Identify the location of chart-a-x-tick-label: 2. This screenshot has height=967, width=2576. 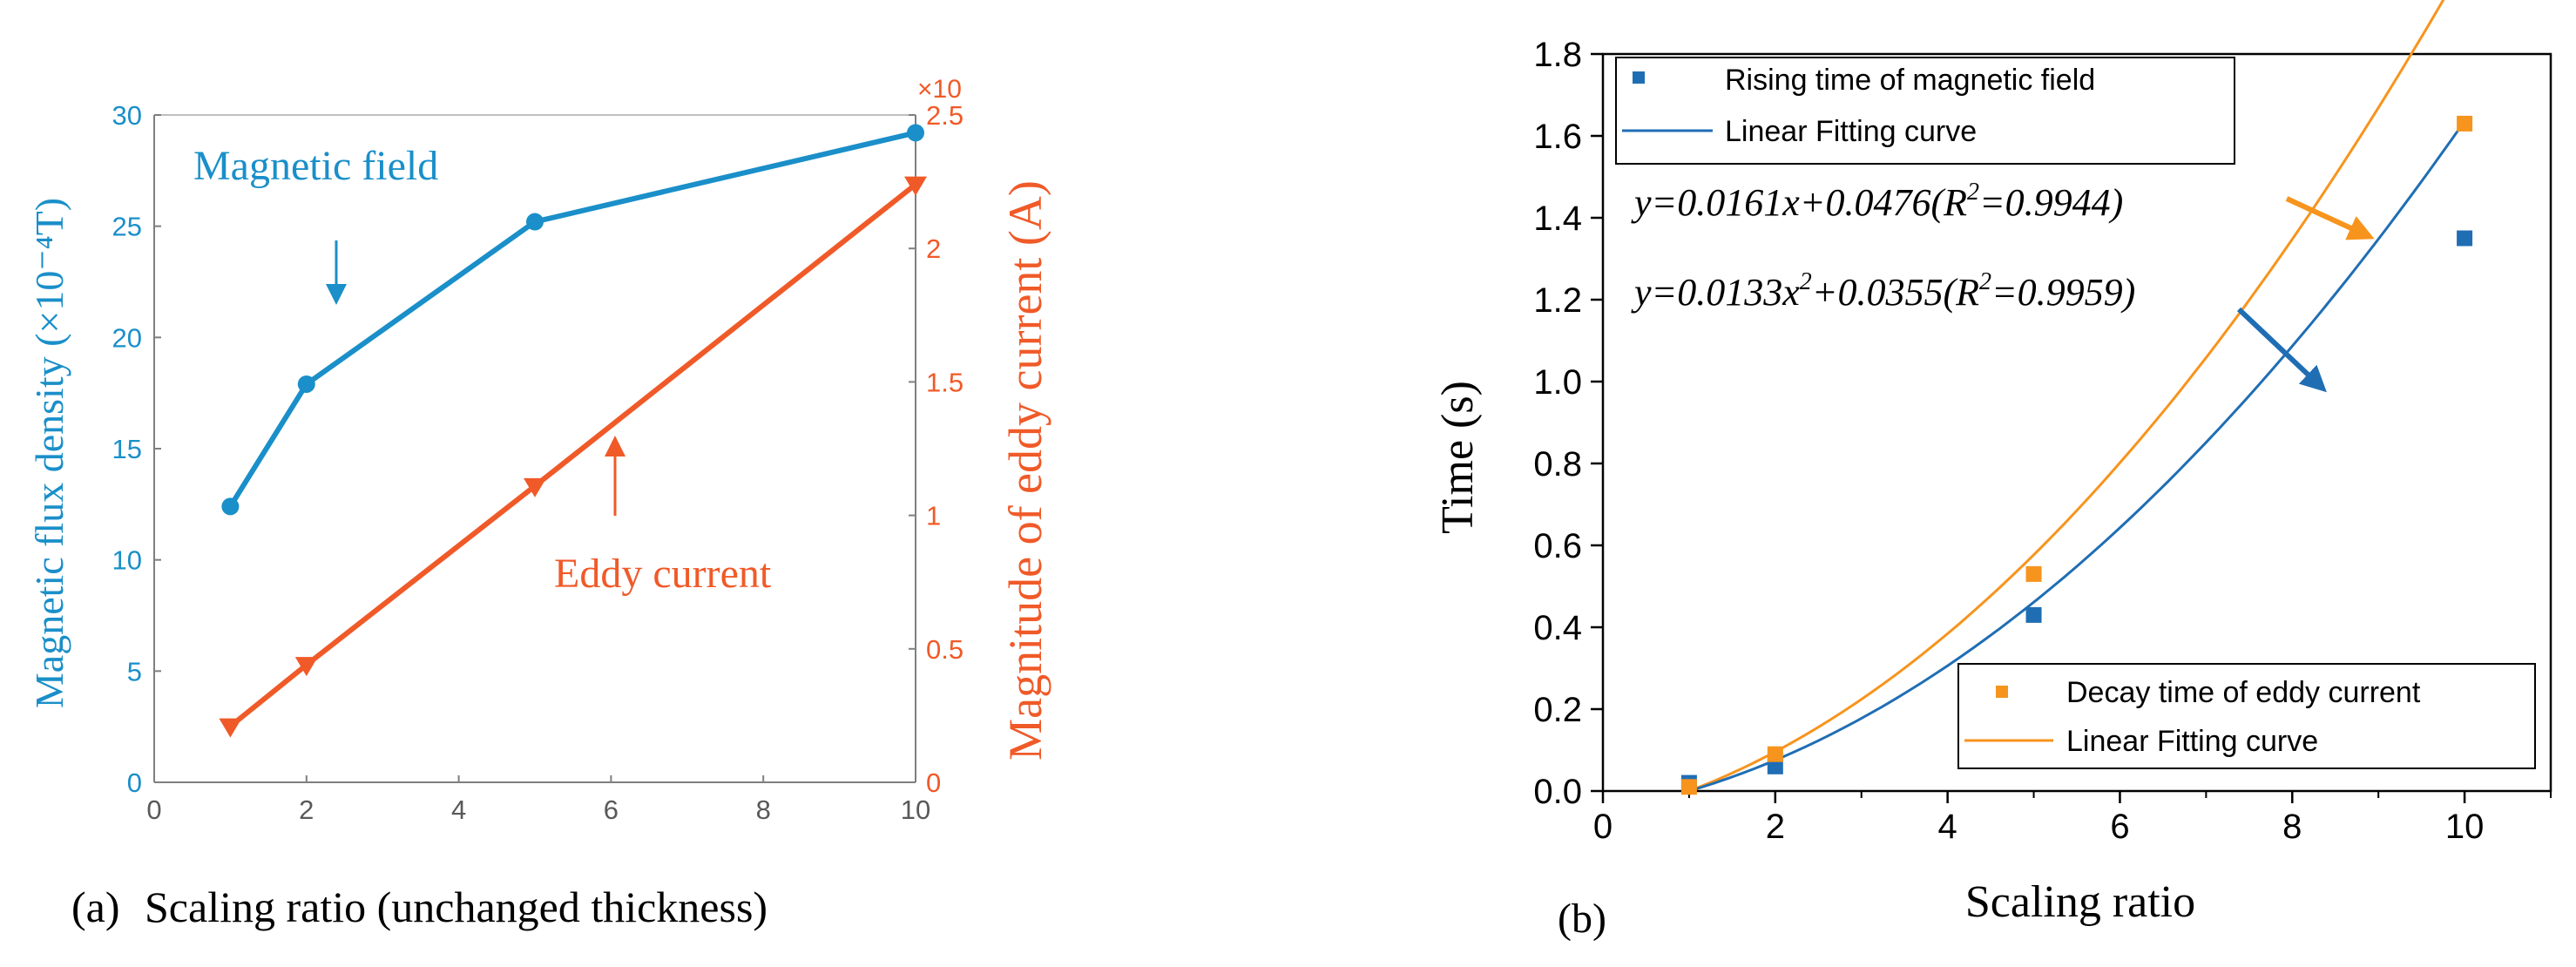
(306, 810).